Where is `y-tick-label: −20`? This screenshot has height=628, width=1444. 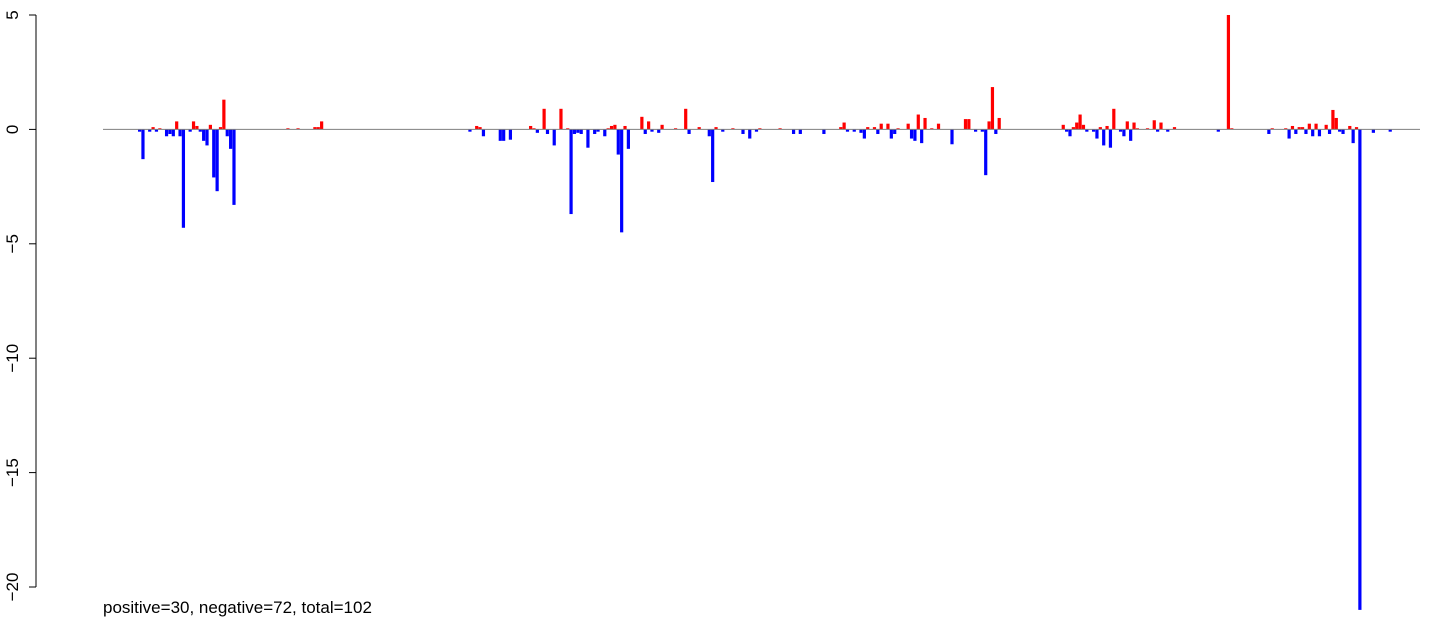
y-tick-label: −20 is located at coordinates (12, 587).